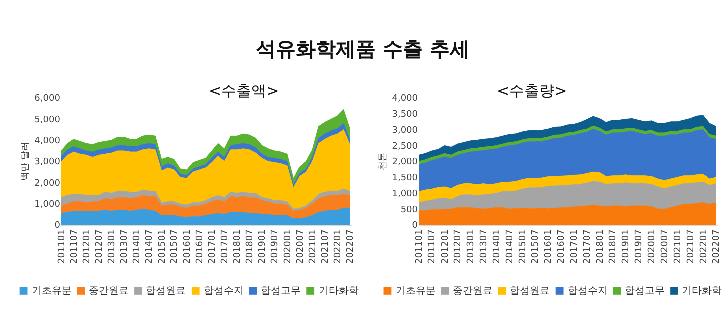 Image resolution: width=726 pixels, height=330 pixels. What do you see at coordinates (409, 210) in the screenshot?
I see `y-tick-label: 500` at bounding box center [409, 210].